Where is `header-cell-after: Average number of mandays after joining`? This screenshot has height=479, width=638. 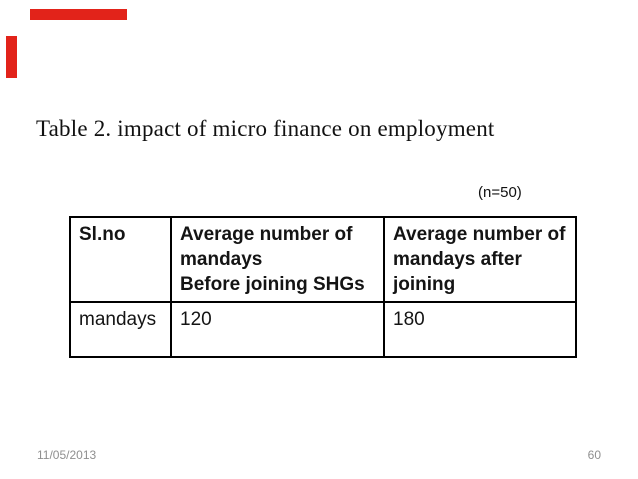 header-cell-after: Average number of mandays after joining is located at coordinates (480, 259).